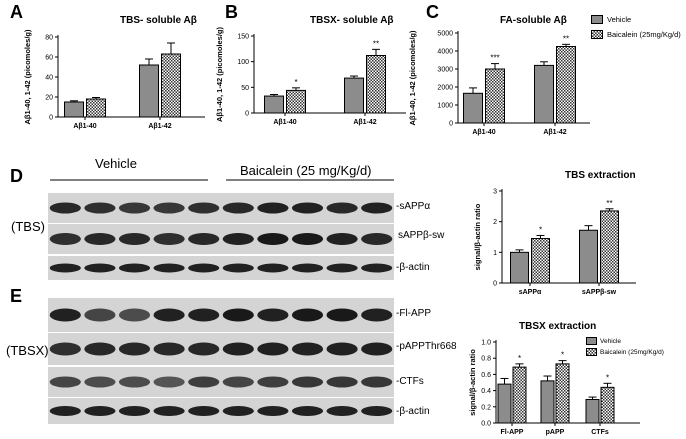 The image size is (686, 439). I want to click on legend-e: Vehicle Baicalein (25mg/Kg/d), so click(625, 346).